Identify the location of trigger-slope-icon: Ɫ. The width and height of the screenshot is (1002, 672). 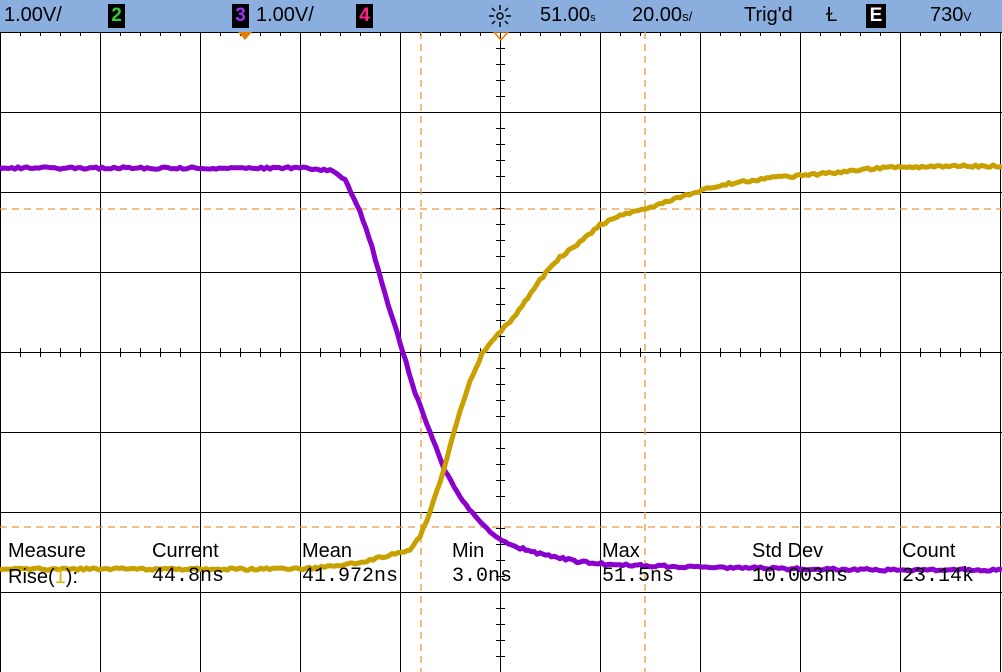
(831, 15).